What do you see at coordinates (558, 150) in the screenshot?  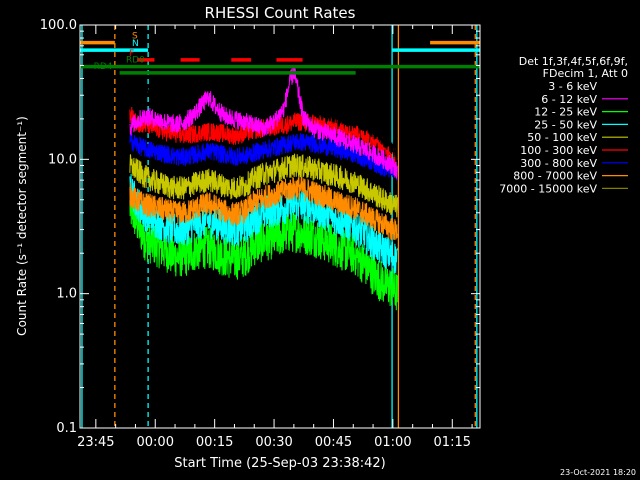 I see `legend-label-5: 100 - 300 keV` at bounding box center [558, 150].